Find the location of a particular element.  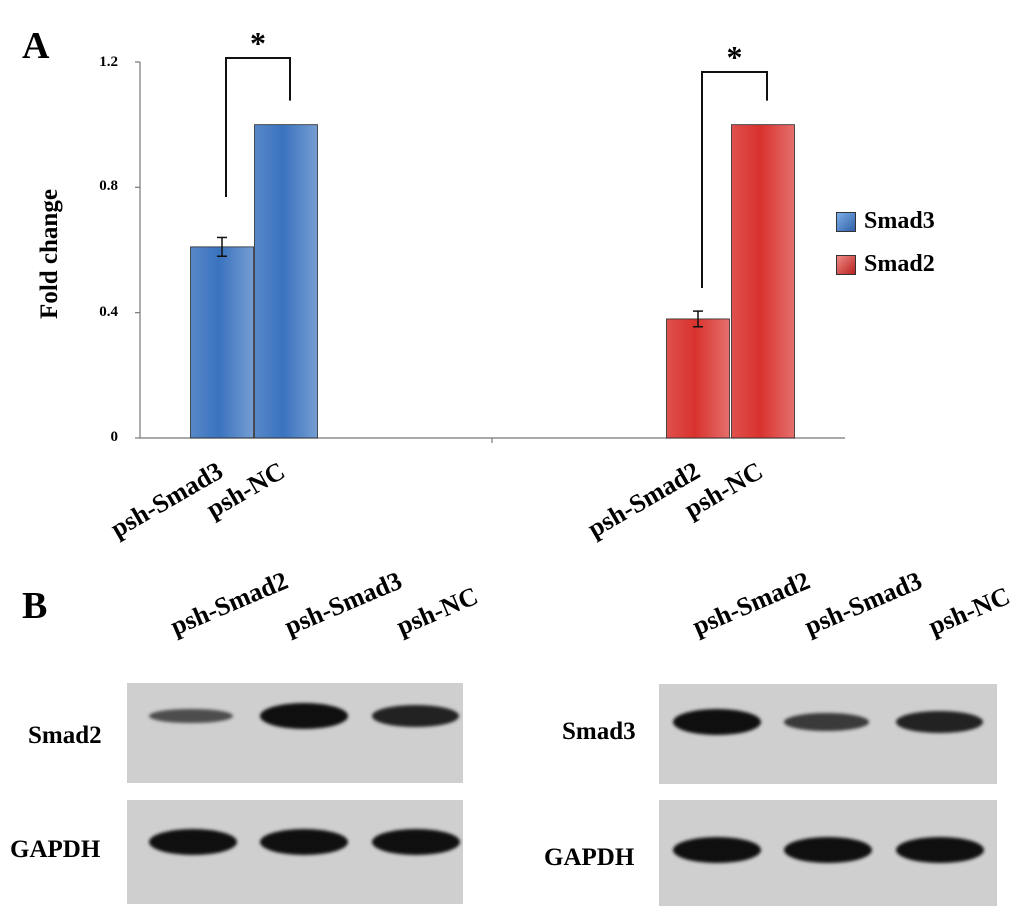

legend: Smad3 Smad2 is located at coordinates (885, 243).